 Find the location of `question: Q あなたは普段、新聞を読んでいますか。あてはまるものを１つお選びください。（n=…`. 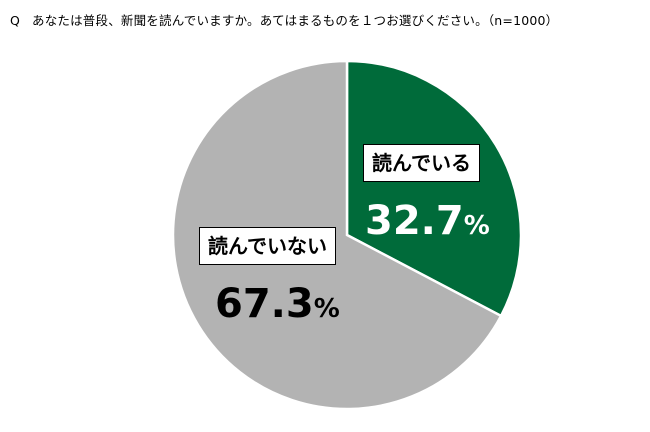

question: Q あなたは普段、新聞を読んでいますか。あてはまるものを１つお選びください。（n=… is located at coordinates (325, 19).